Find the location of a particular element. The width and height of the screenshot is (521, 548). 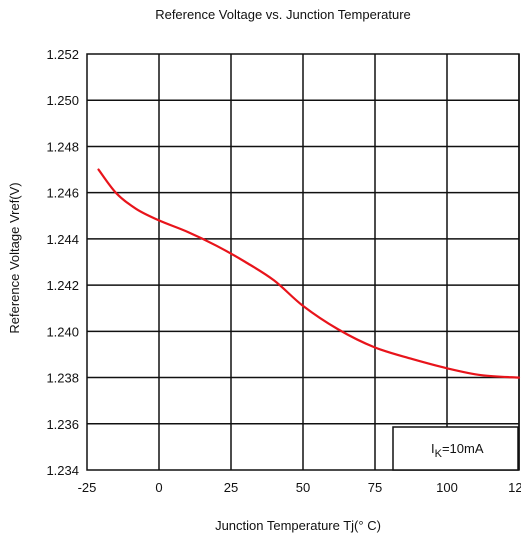

x-axis-label: Junction Temperature Tj(° C) is located at coordinates (298, 525).